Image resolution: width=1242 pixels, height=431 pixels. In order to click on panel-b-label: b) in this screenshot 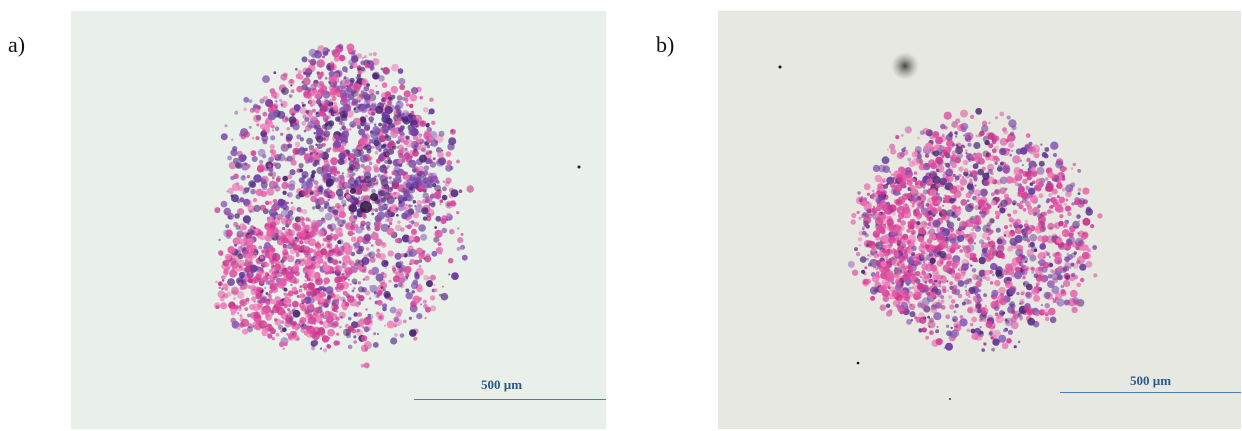, I will do `click(665, 44)`.